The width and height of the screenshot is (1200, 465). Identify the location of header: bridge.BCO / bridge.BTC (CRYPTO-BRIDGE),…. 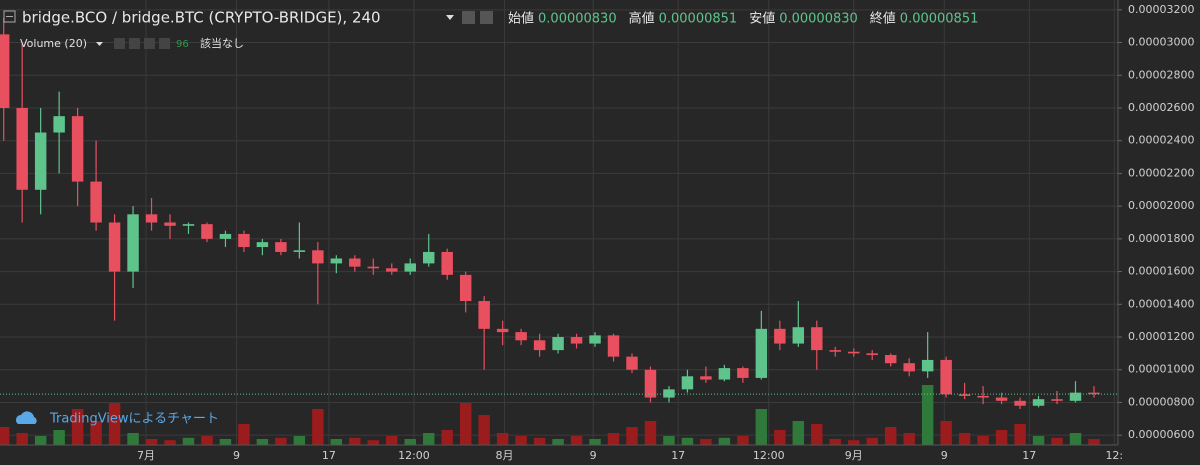
(490, 29).